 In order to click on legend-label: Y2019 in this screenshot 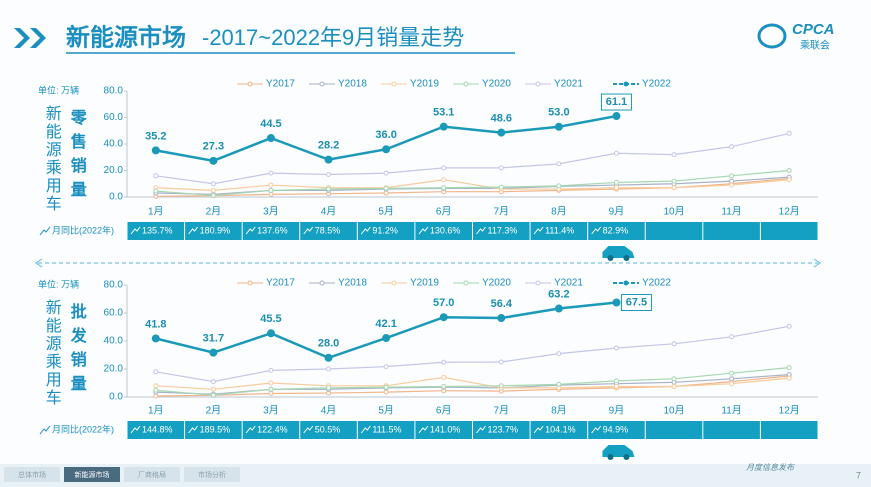, I will do `click(424, 283)`.